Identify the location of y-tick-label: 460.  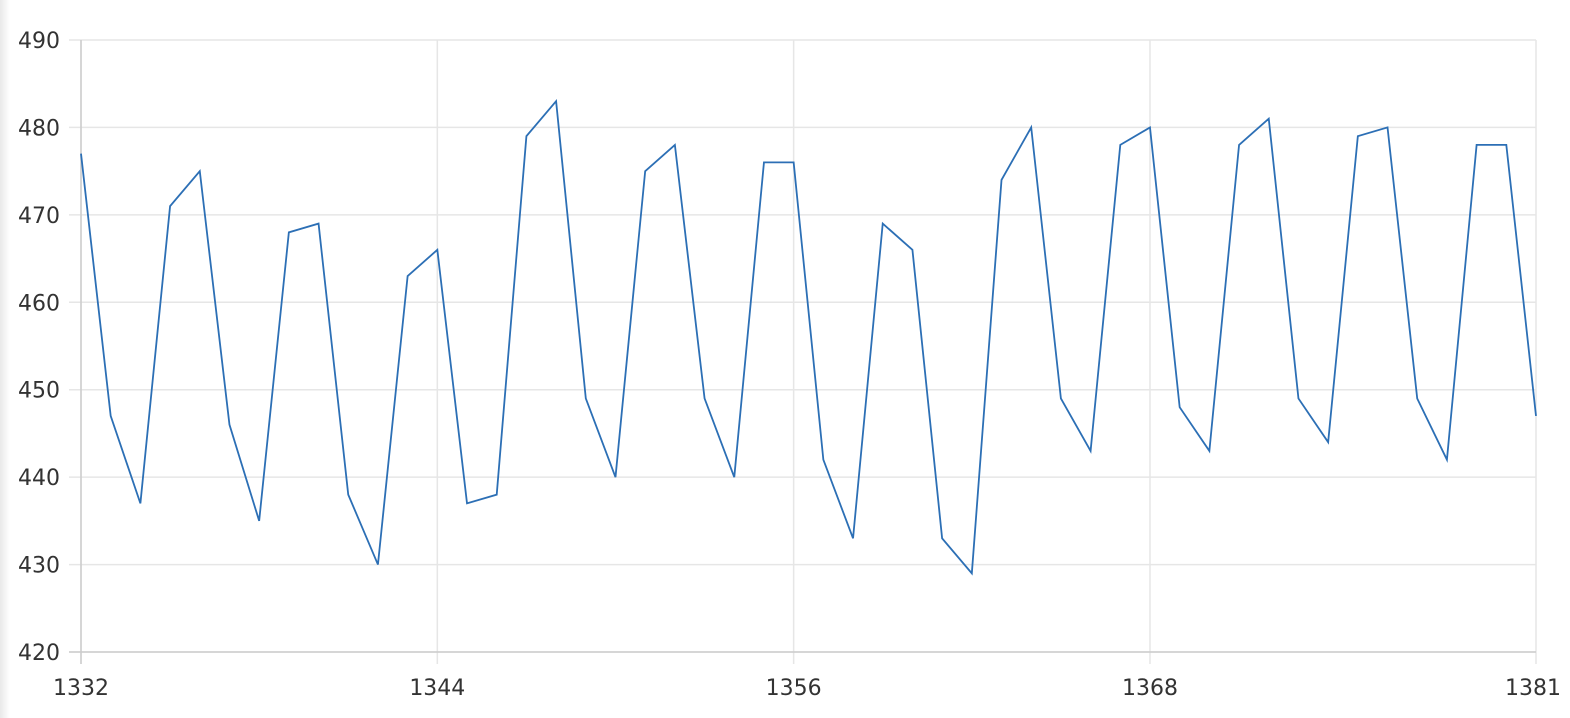
(39, 303).